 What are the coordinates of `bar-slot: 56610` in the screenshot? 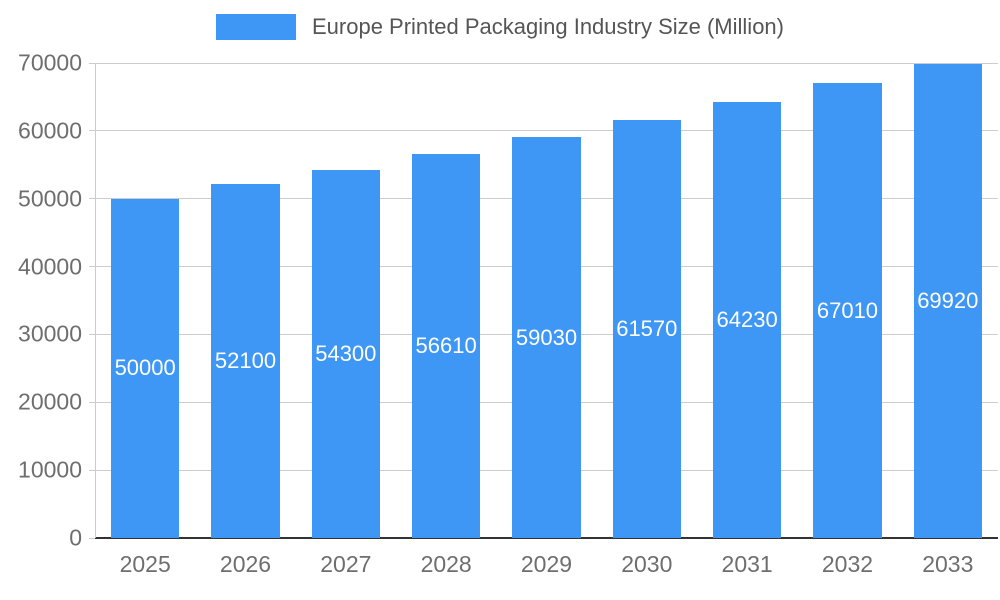 It's located at (446, 300).